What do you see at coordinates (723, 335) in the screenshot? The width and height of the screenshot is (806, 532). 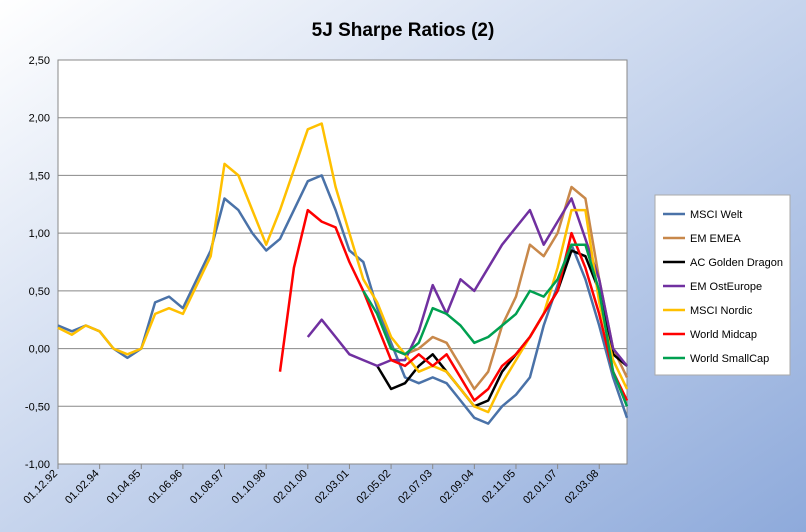 I see `legend-label: World Midcap` at bounding box center [723, 335].